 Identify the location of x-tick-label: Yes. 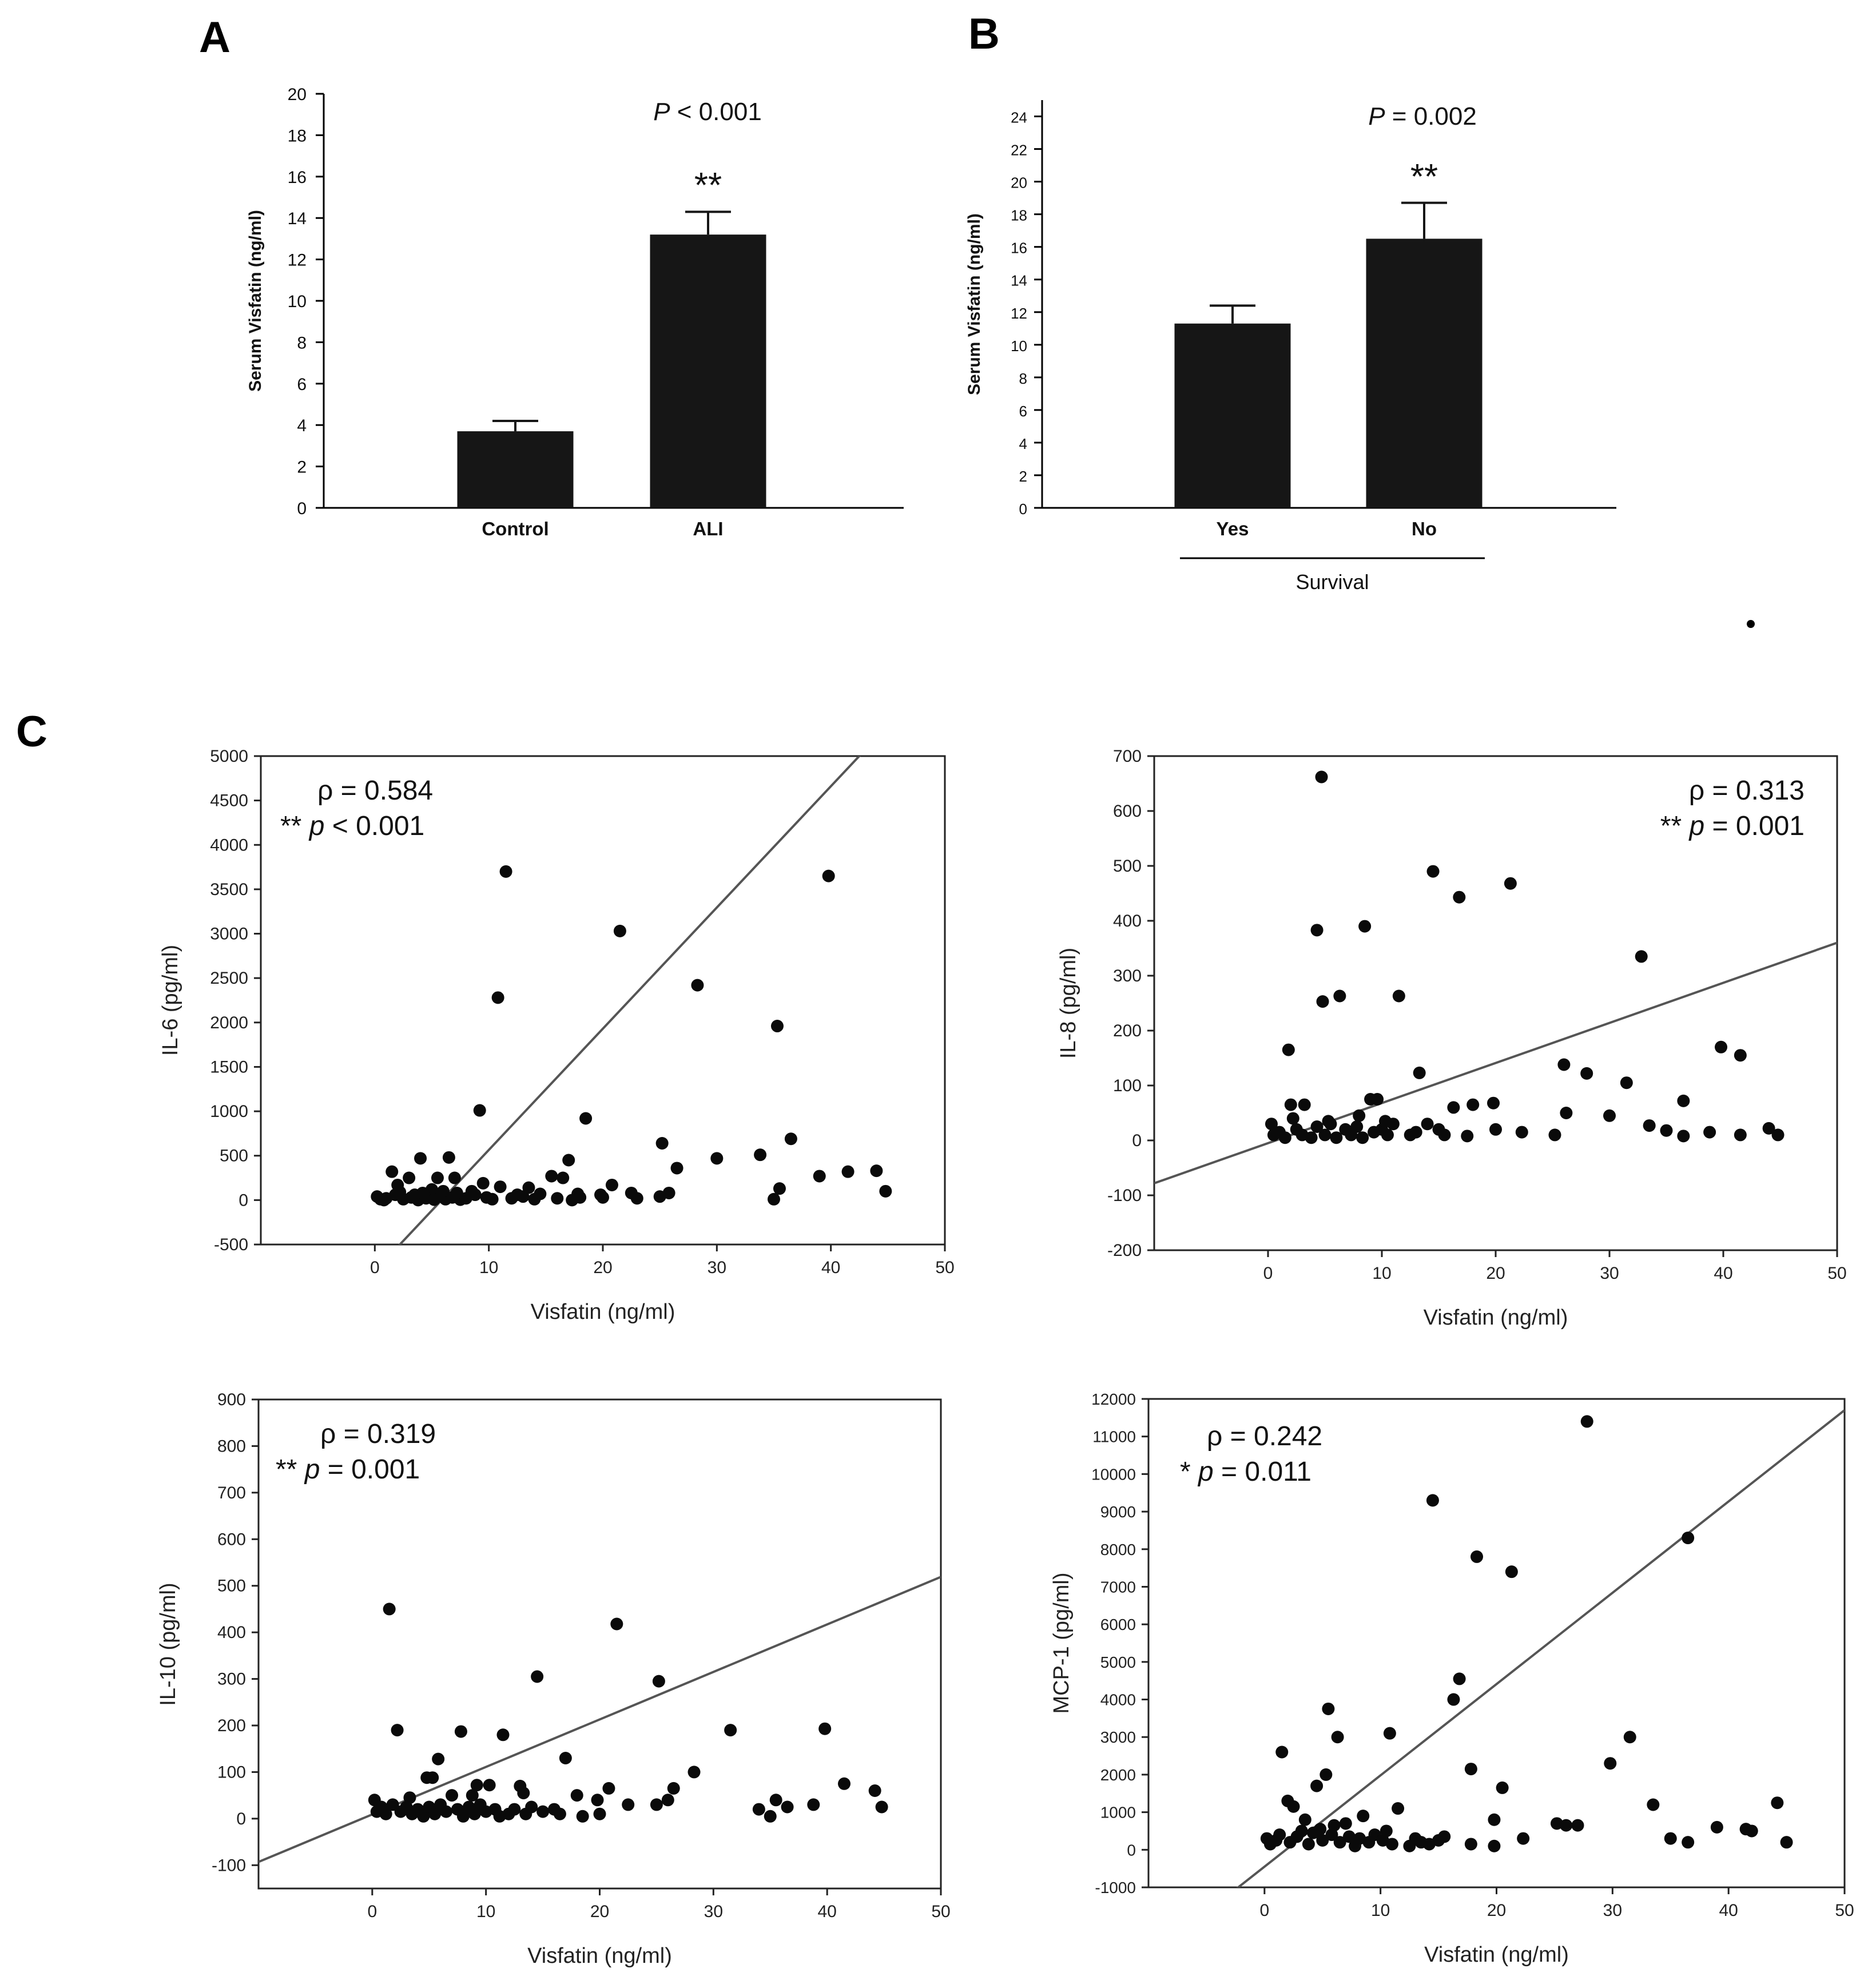
(1233, 528).